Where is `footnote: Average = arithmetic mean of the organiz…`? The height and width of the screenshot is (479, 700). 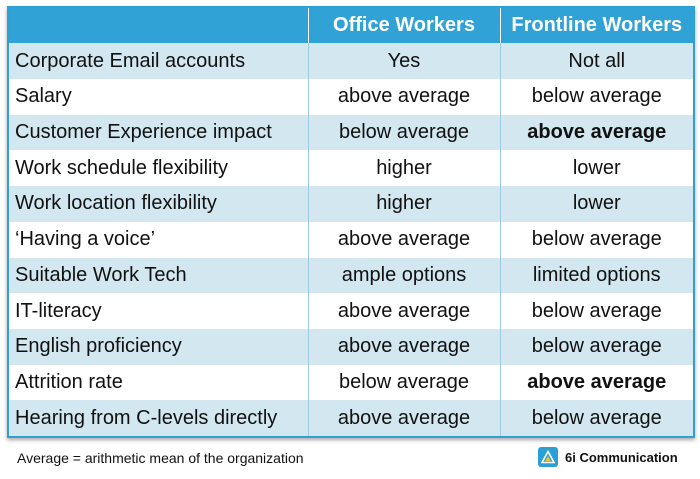
footnote: Average = arithmetic mean of the organiz… is located at coordinates (160, 458).